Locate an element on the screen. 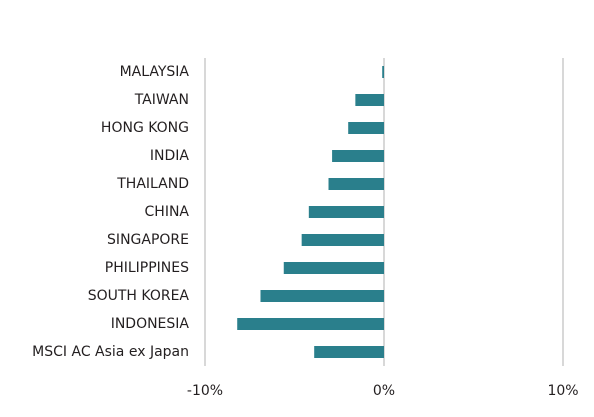  x-tick-label: -10% is located at coordinates (205, 391).